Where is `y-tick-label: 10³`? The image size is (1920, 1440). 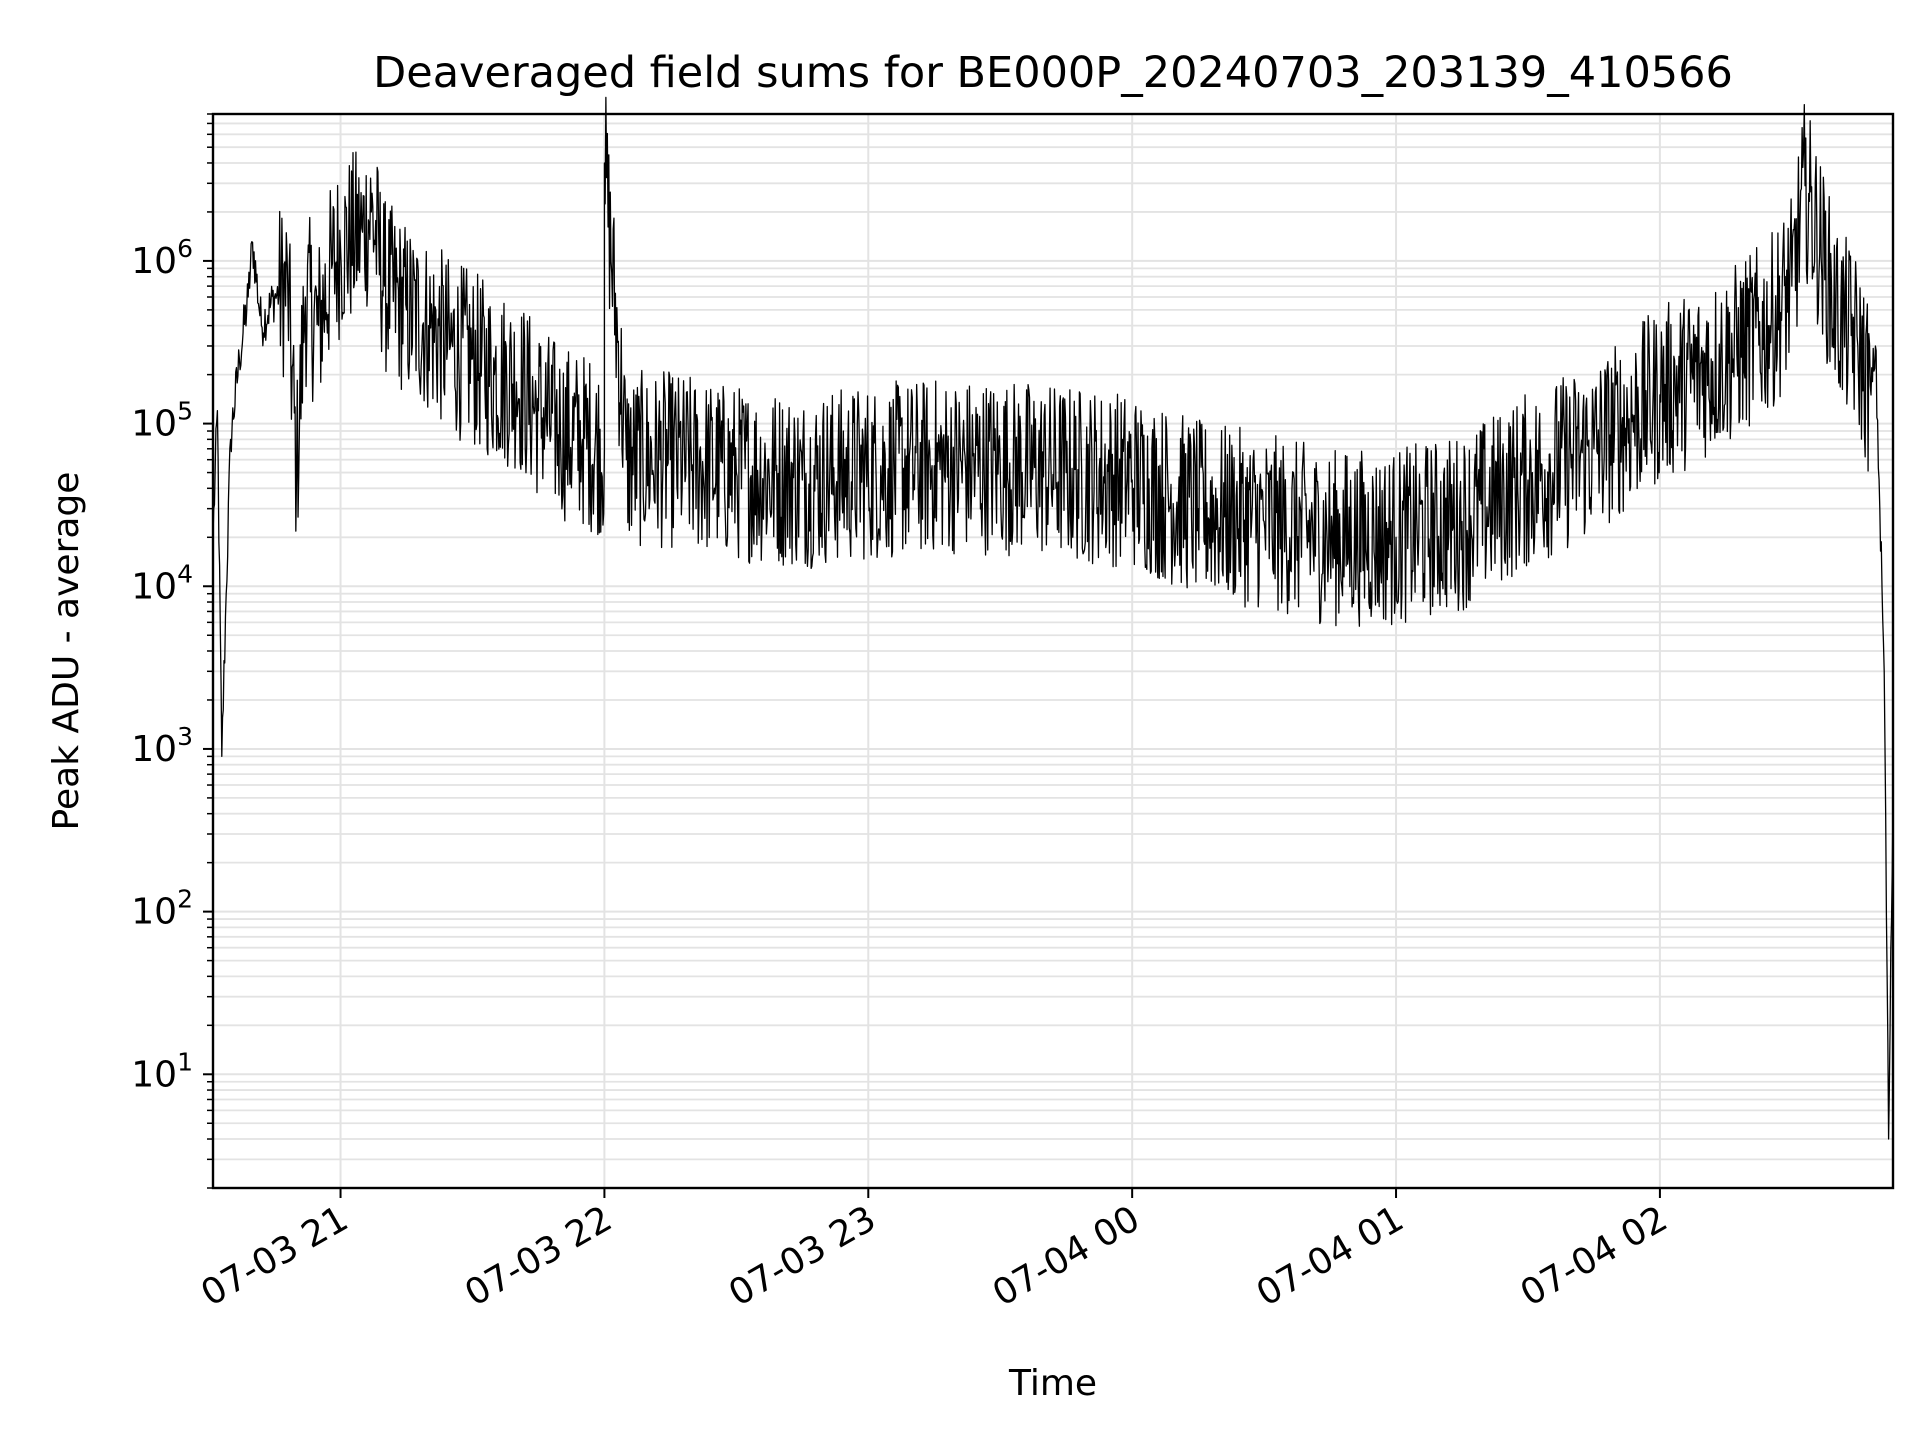
y-tick-label: 10³ is located at coordinates (162, 746).